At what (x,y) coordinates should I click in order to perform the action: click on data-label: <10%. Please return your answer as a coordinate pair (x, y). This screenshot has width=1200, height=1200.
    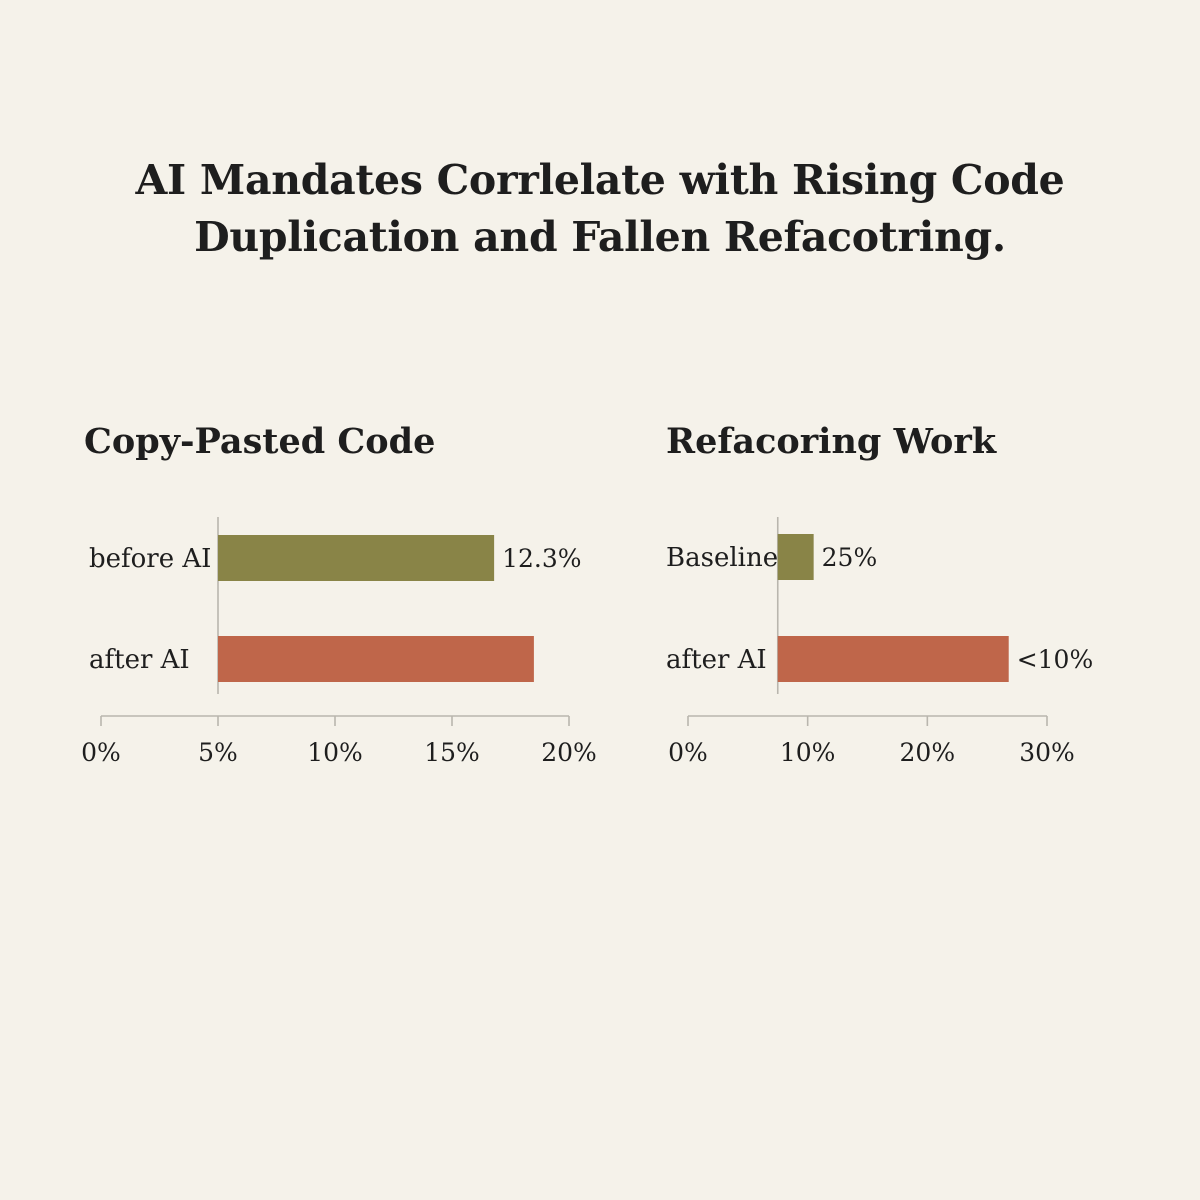
    Looking at the image, I should click on (1055, 659).